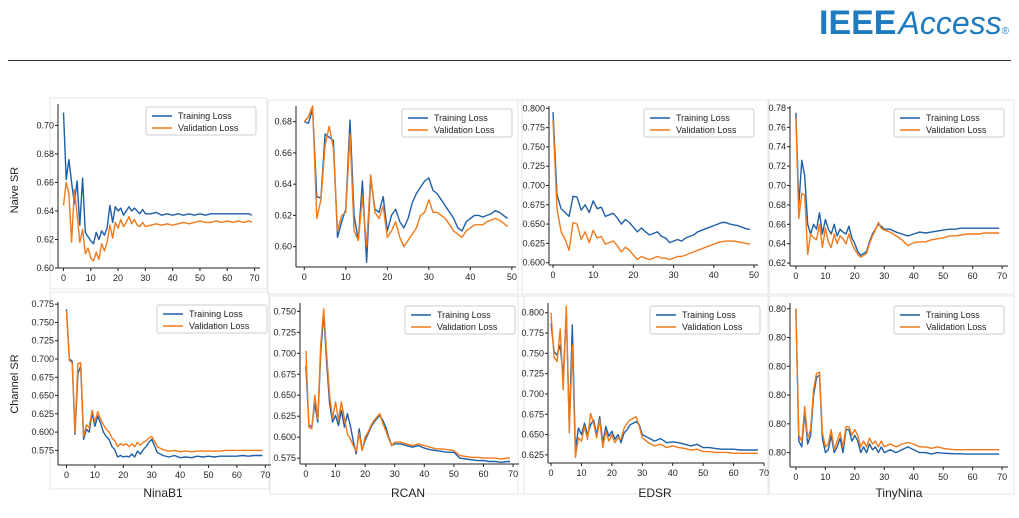 The image size is (1019, 518). I want to click on y-tick-label: 0.72, so click(777, 166).